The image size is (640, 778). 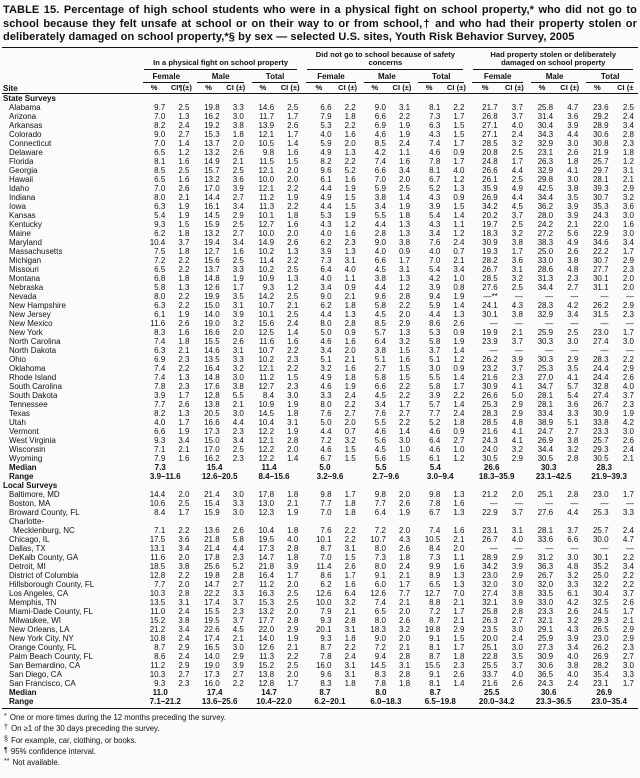 I want to click on value-cell: 38.9, so click(x=545, y=422).